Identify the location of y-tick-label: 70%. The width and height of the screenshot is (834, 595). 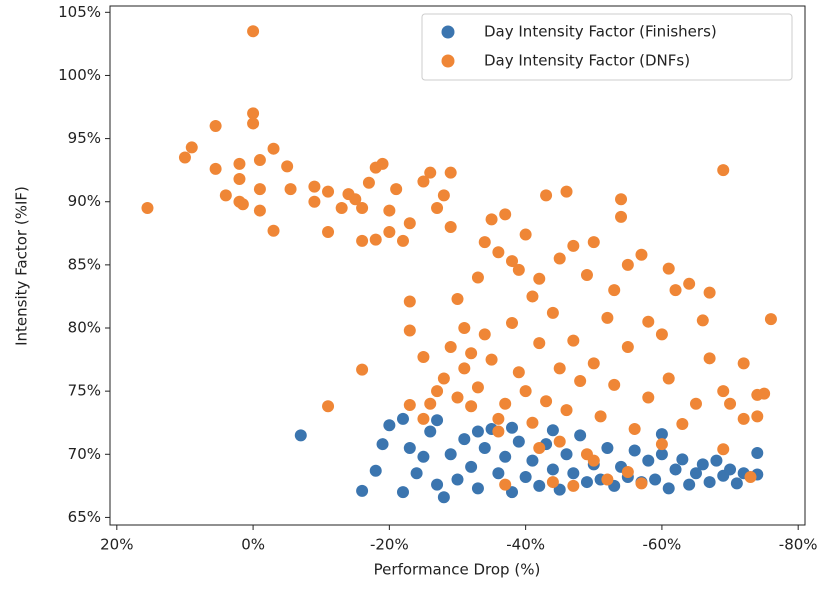
(84, 454).